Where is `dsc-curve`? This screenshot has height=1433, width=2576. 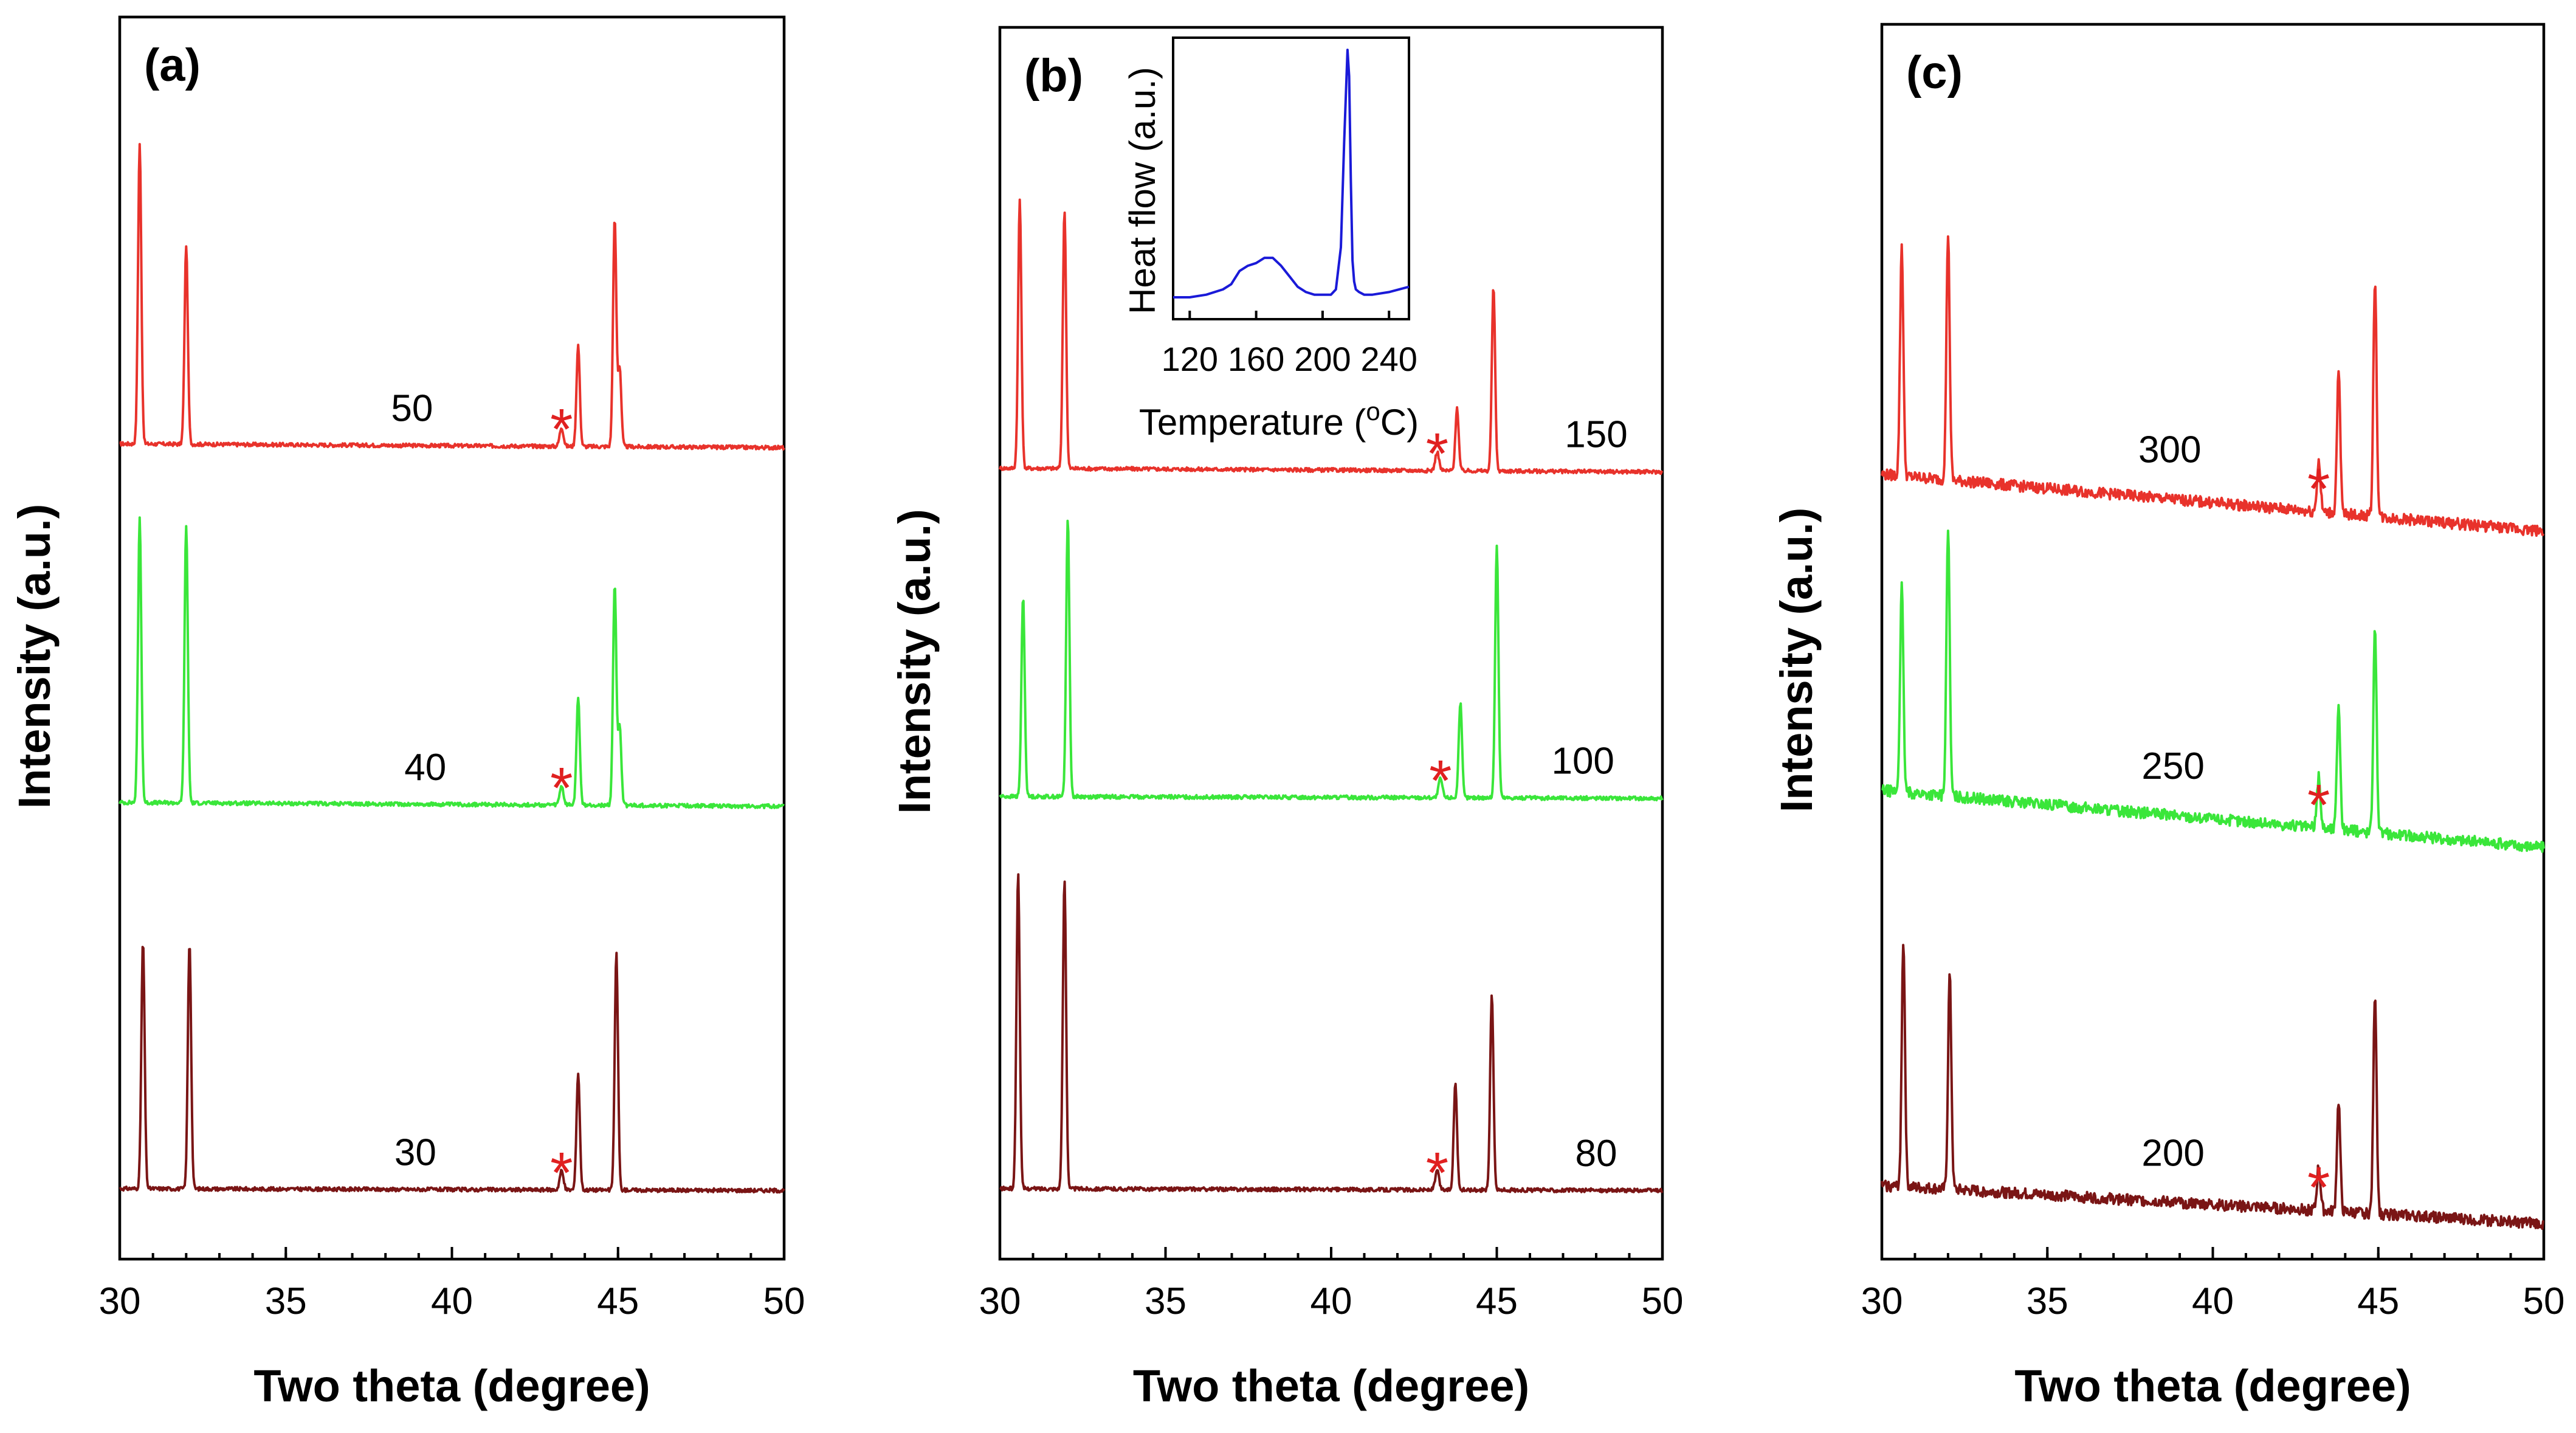
dsc-curve is located at coordinates (1291, 174).